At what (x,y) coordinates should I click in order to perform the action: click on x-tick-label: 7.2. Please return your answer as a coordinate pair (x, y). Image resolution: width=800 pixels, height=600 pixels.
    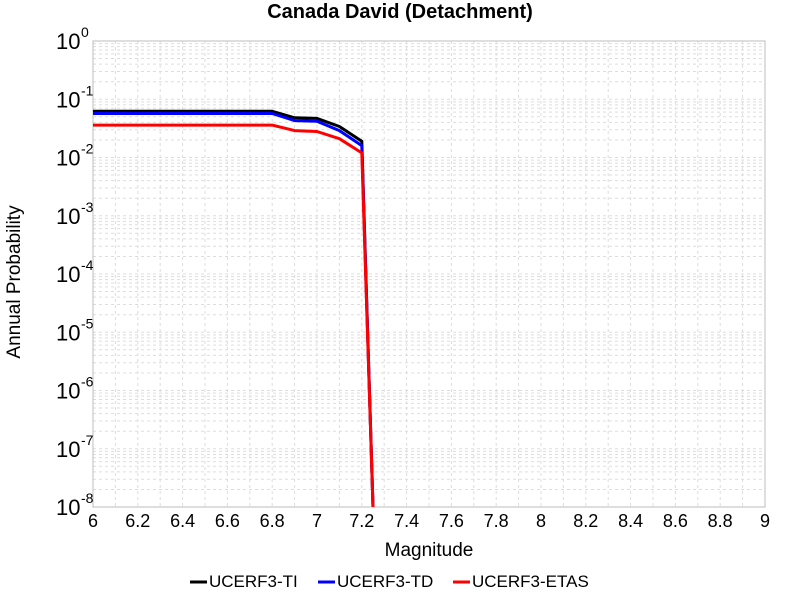
    Looking at the image, I should click on (361, 521).